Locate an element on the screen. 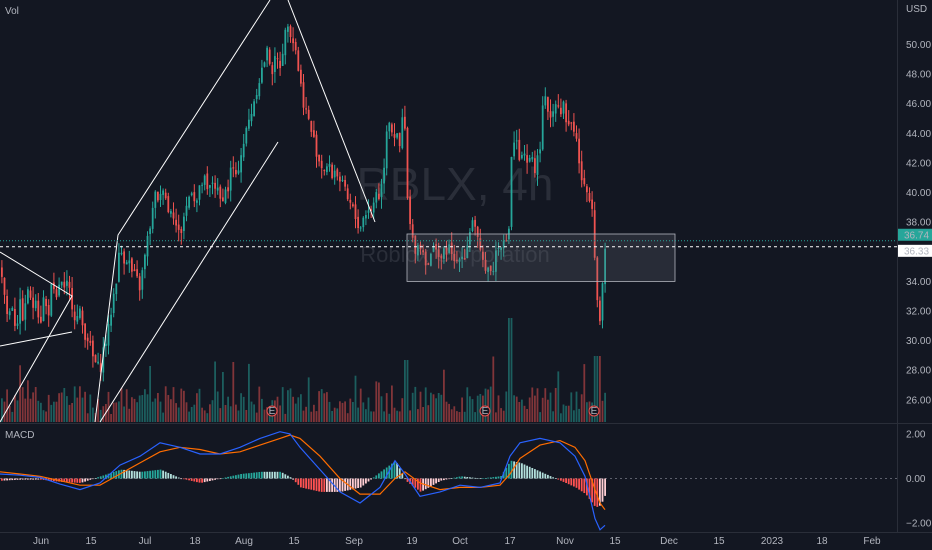 This screenshot has height=550, width=932. signal-line is located at coordinates (303, 472).